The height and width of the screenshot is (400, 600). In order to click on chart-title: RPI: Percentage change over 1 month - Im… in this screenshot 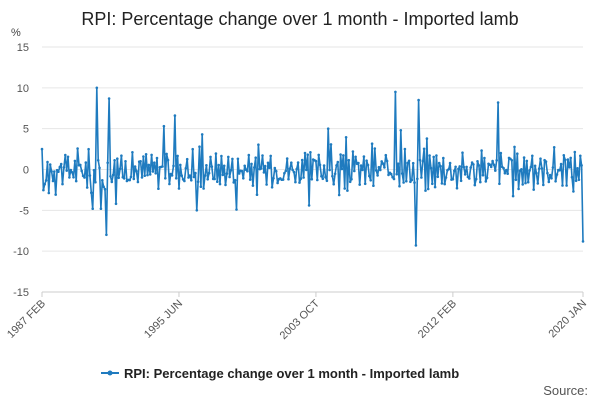, I will do `click(299, 19)`.